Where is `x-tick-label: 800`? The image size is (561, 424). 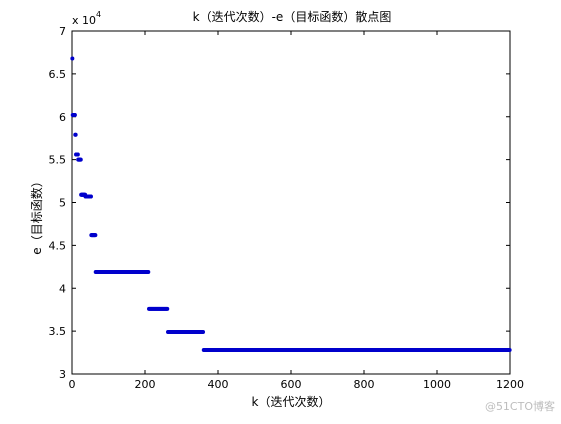 x-tick-label: 800 is located at coordinates (364, 384).